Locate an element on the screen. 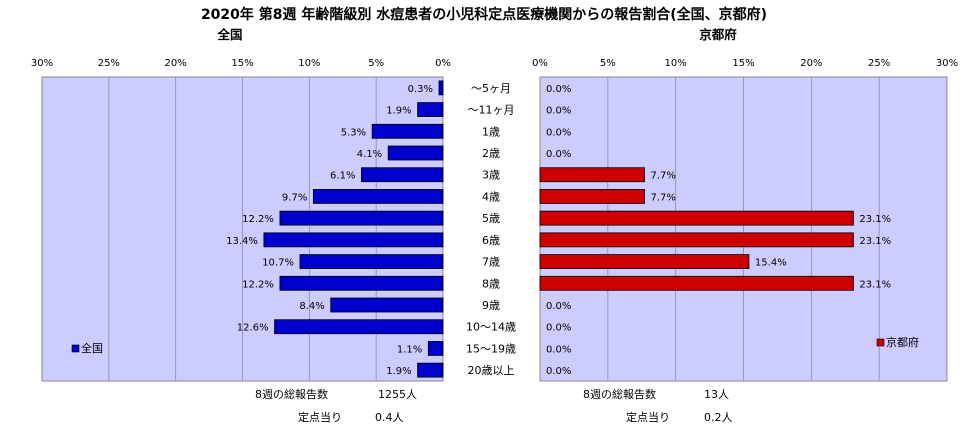  right-data-label: 15.4% is located at coordinates (771, 263).